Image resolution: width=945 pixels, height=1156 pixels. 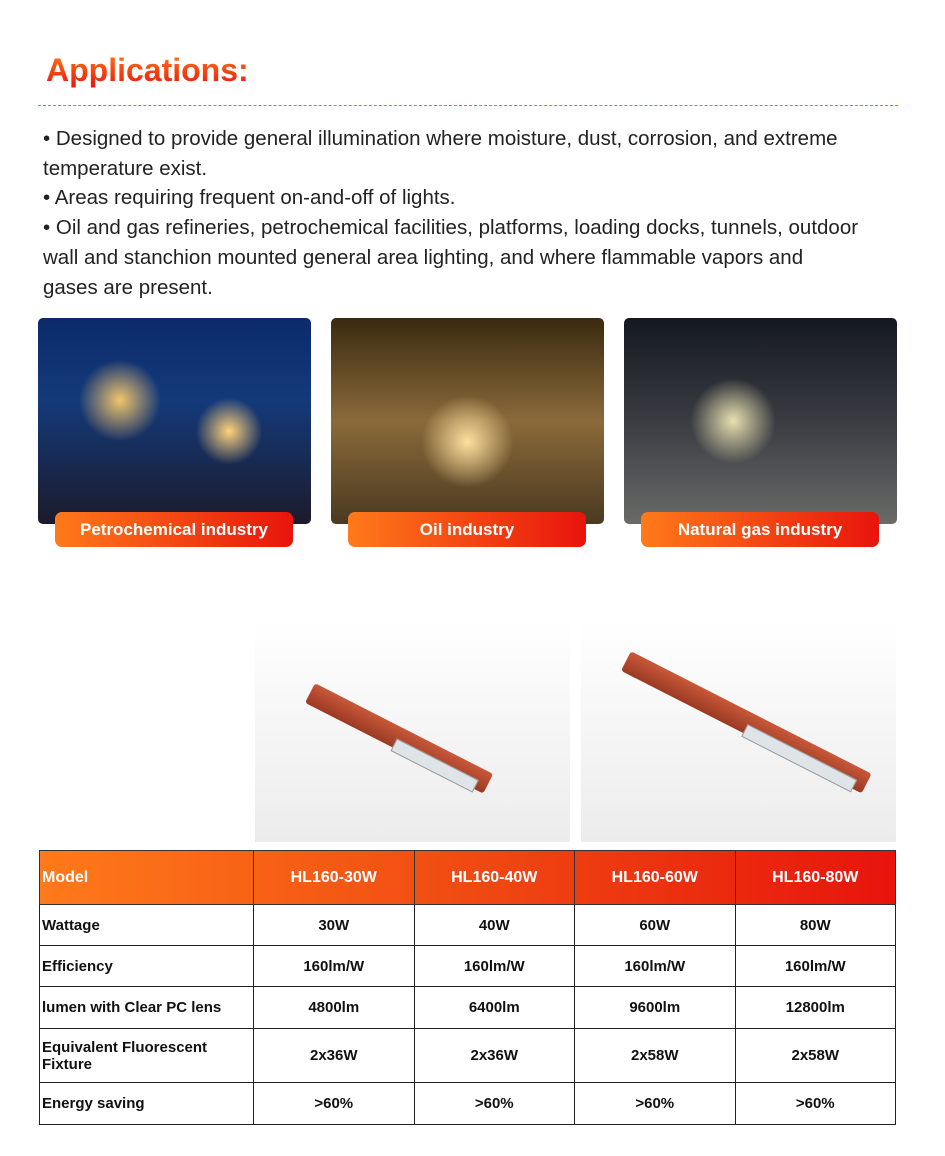 I want to click on natural-gas-photo, so click(x=760, y=421).